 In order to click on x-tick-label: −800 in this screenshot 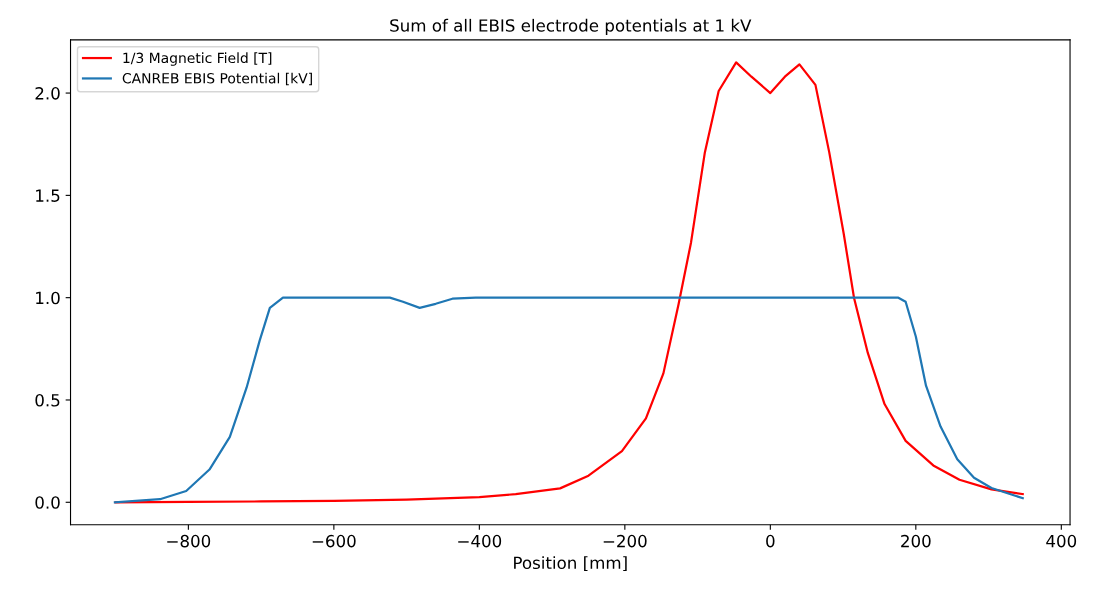, I will do `click(189, 541)`.